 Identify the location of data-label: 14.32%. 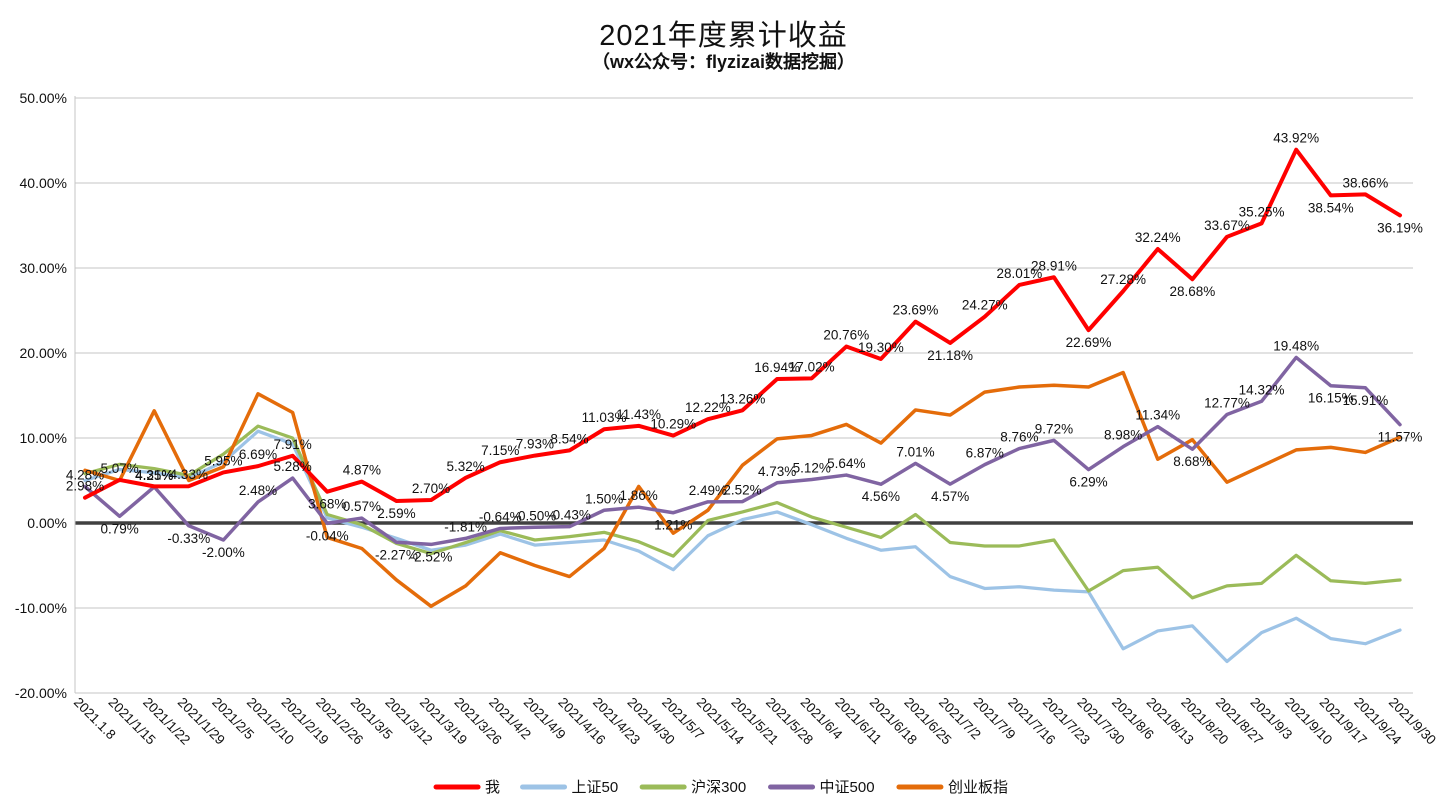
(1262, 389).